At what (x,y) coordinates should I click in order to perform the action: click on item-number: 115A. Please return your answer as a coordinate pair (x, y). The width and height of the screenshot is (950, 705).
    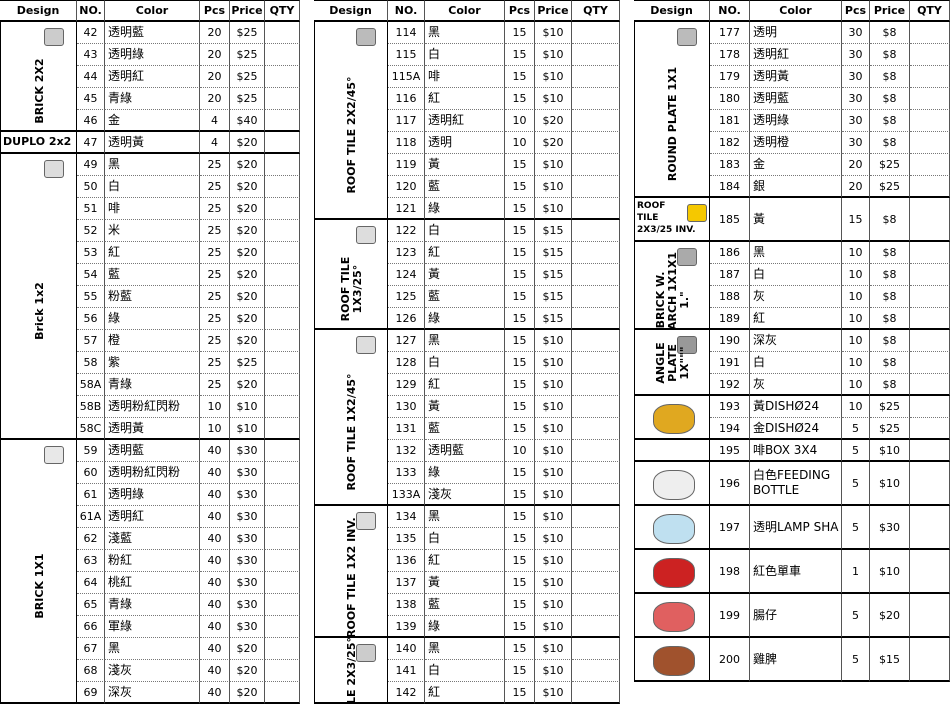
    Looking at the image, I should click on (406, 77).